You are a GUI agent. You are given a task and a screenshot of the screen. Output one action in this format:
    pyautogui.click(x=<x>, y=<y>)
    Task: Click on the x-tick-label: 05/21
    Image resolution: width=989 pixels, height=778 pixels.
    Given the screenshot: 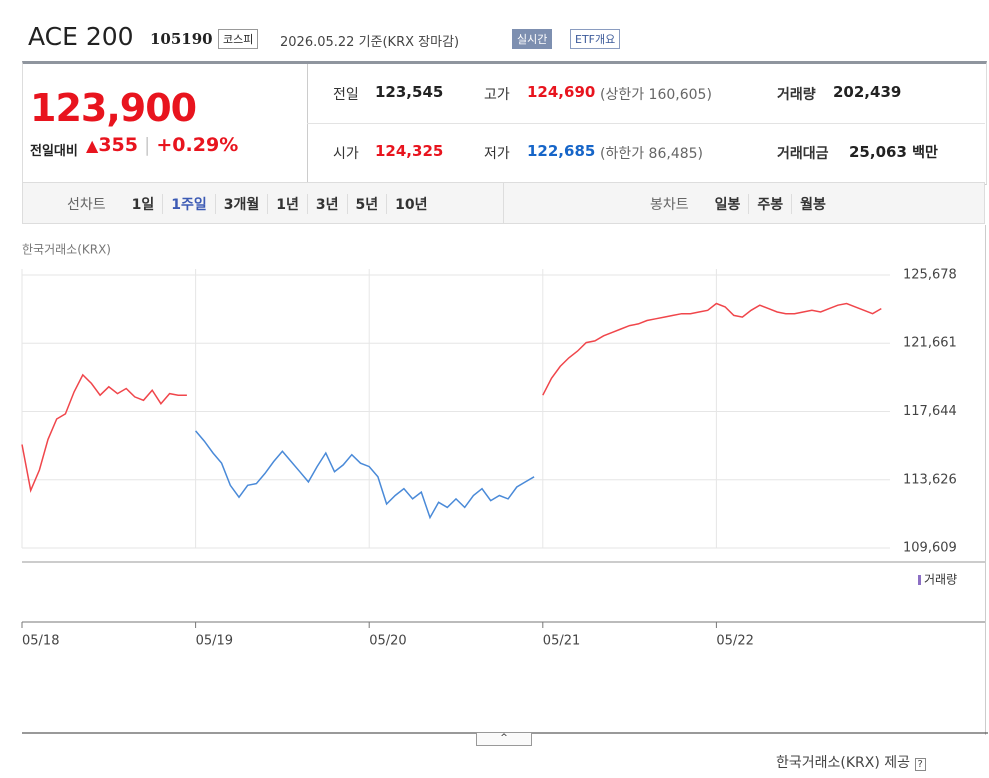 What is the action you would take?
    pyautogui.click(x=561, y=641)
    